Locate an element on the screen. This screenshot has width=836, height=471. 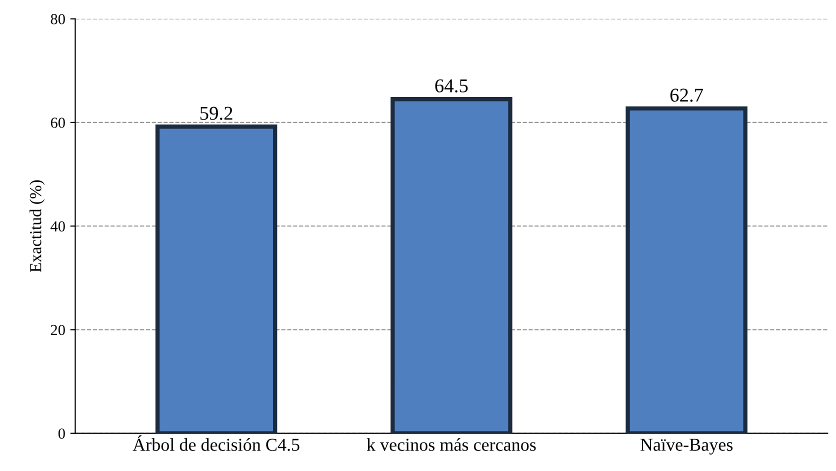
y-tick-label: 40 is located at coordinates (57, 226).